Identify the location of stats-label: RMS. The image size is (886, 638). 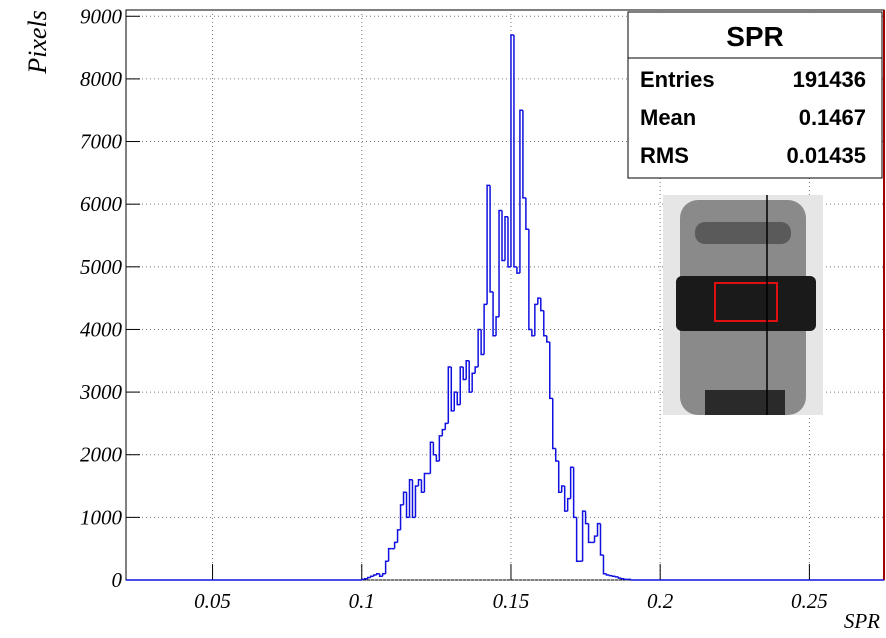
(664, 155).